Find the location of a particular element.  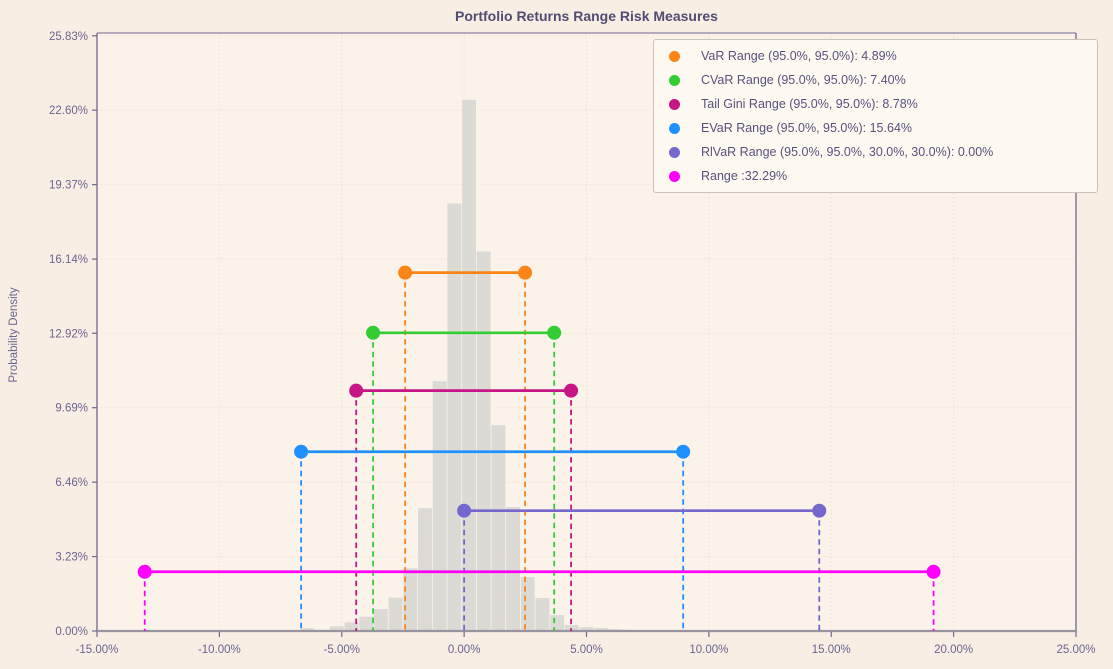

y-tick-label: 9.69% is located at coordinates (71, 409).